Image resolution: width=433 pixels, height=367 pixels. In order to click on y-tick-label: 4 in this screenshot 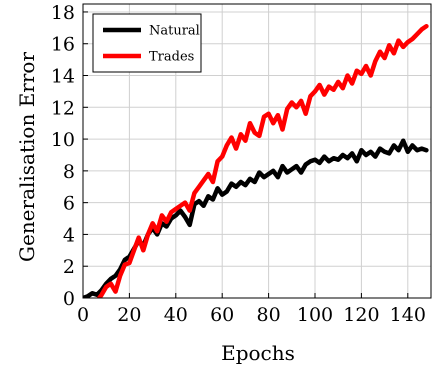, I will do `click(69, 235)`.